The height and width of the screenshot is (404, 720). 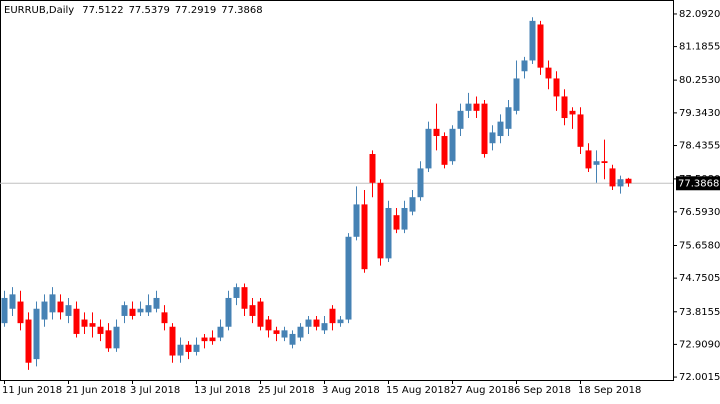 I want to click on x-tick-label: 15 Aug 2018, so click(x=418, y=390).